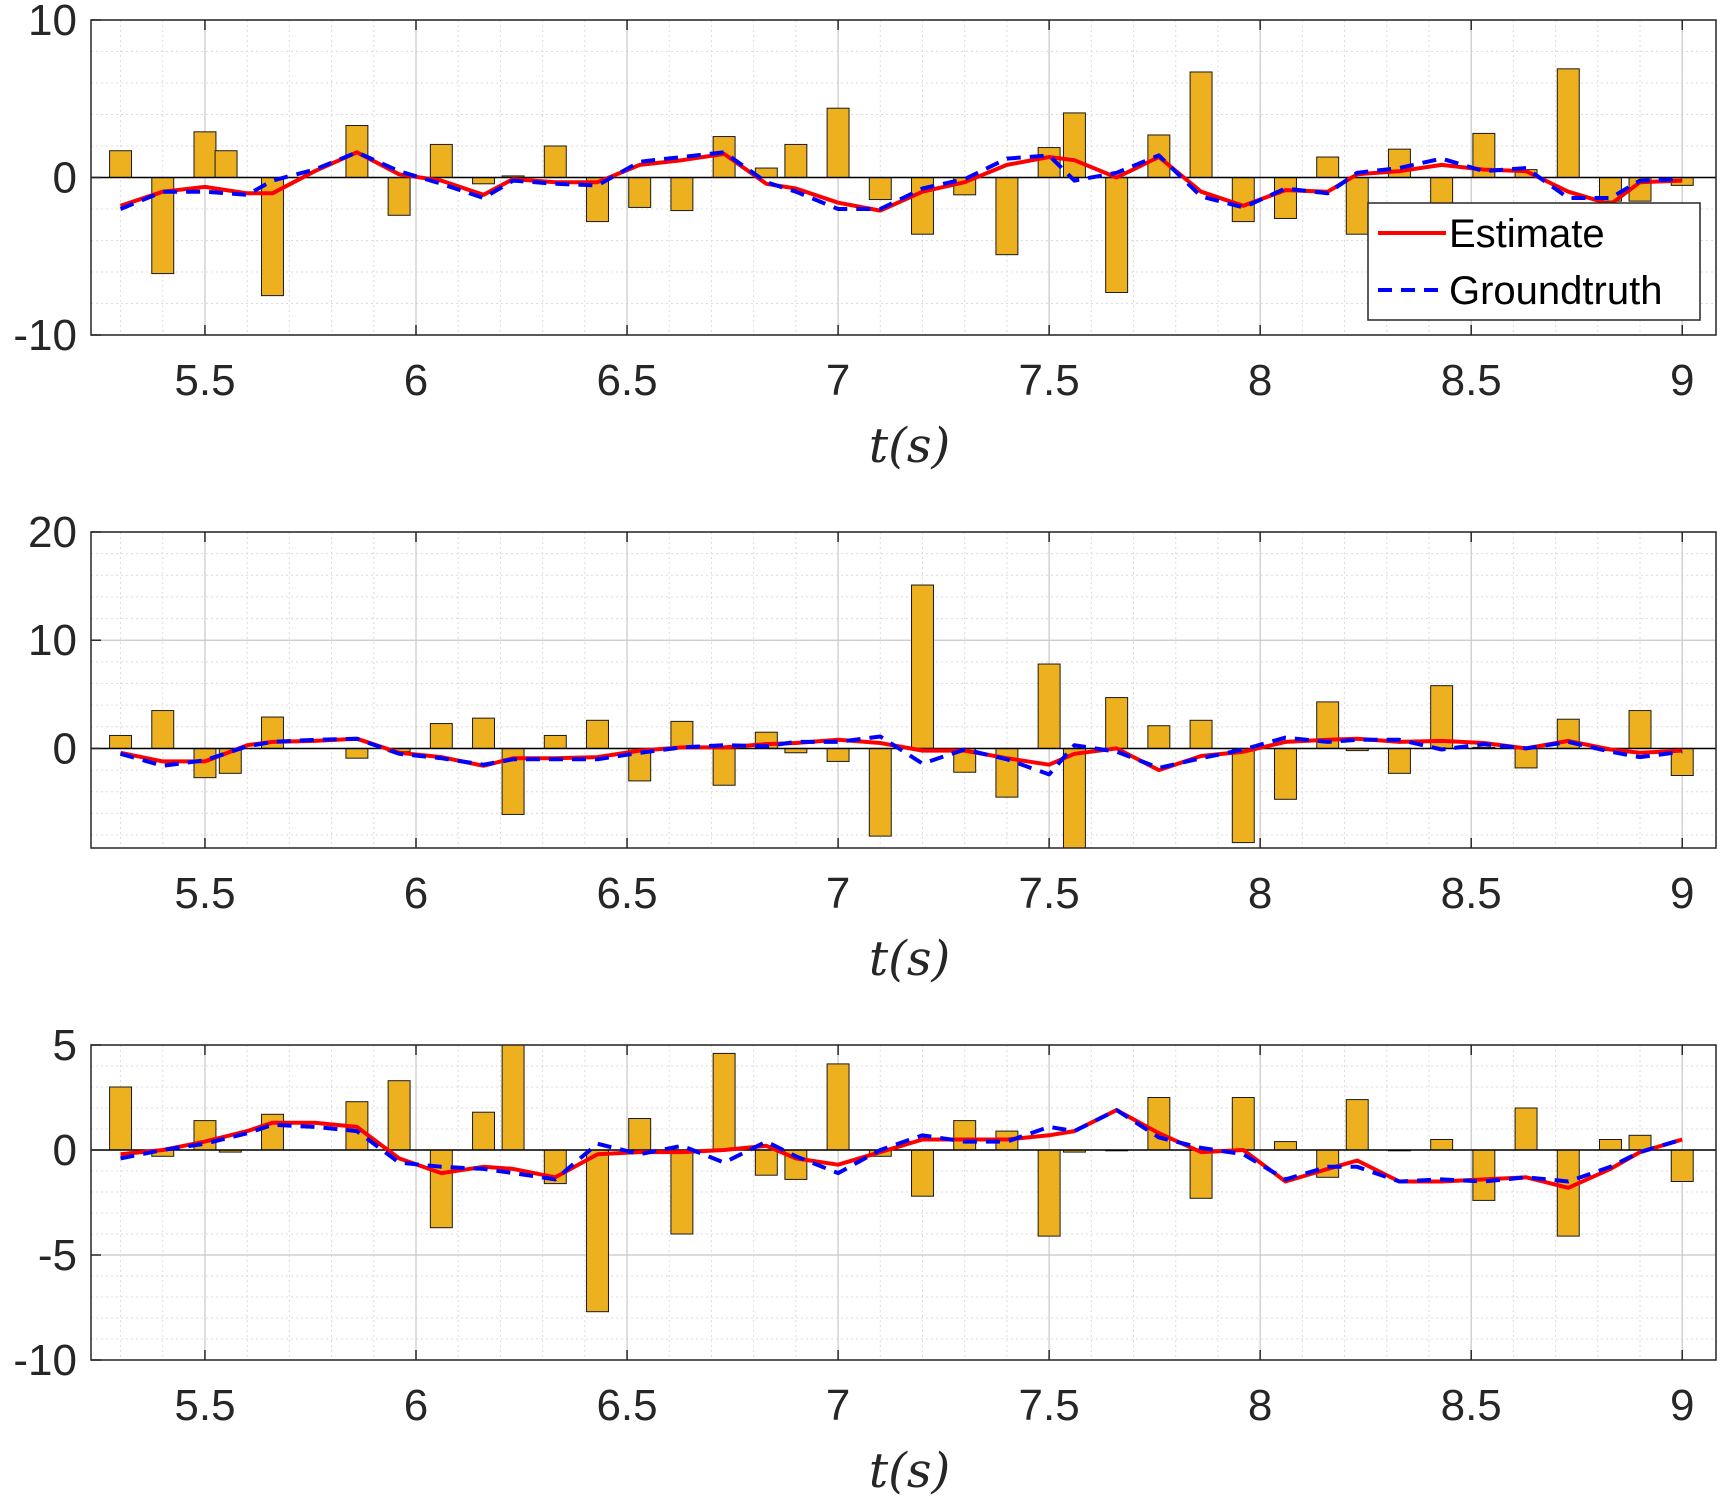 This screenshot has height=1499, width=1721. Describe the element at coordinates (57, 1255) in the screenshot. I see `y-tick-label: -5` at that location.